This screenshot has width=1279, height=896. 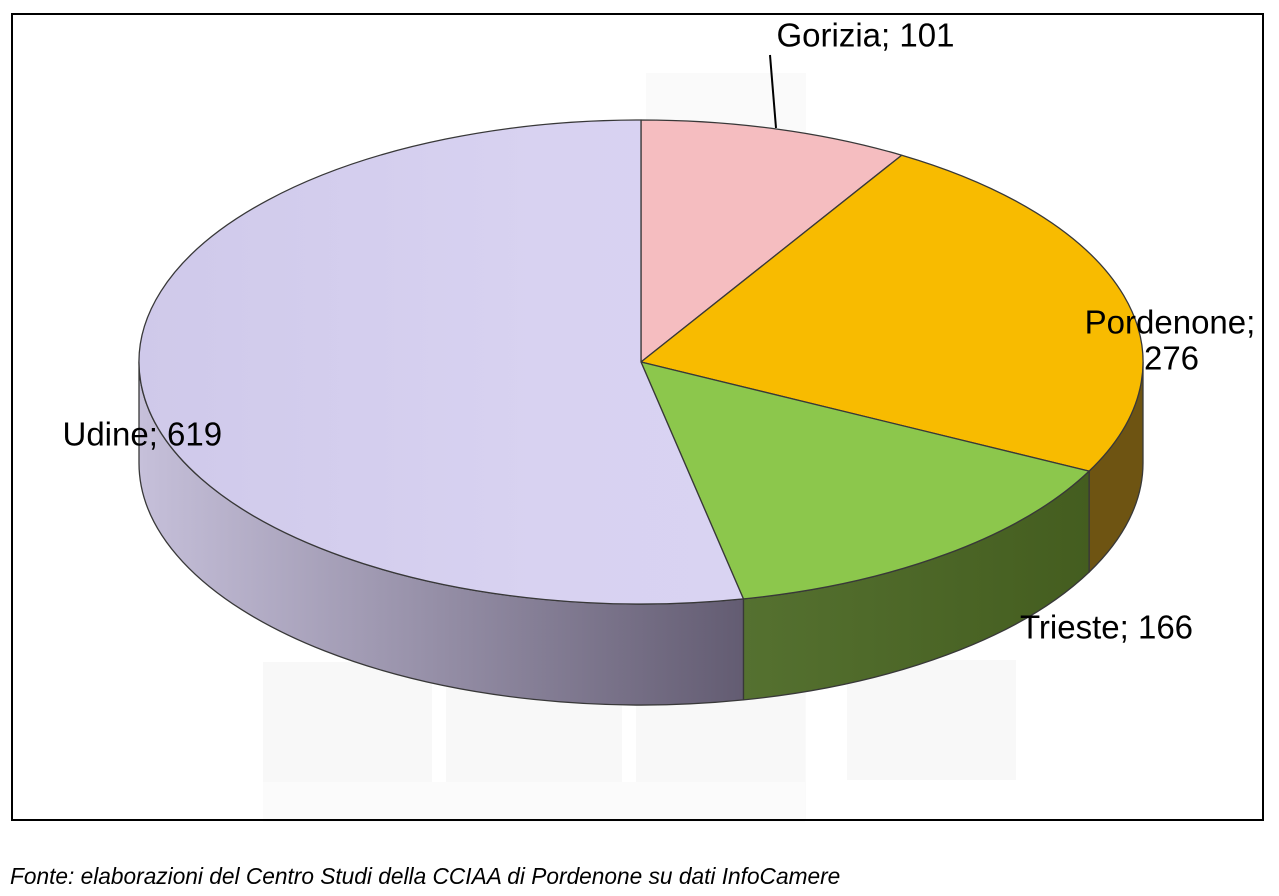 I want to click on svg-text: 276, so click(x=1171, y=358).